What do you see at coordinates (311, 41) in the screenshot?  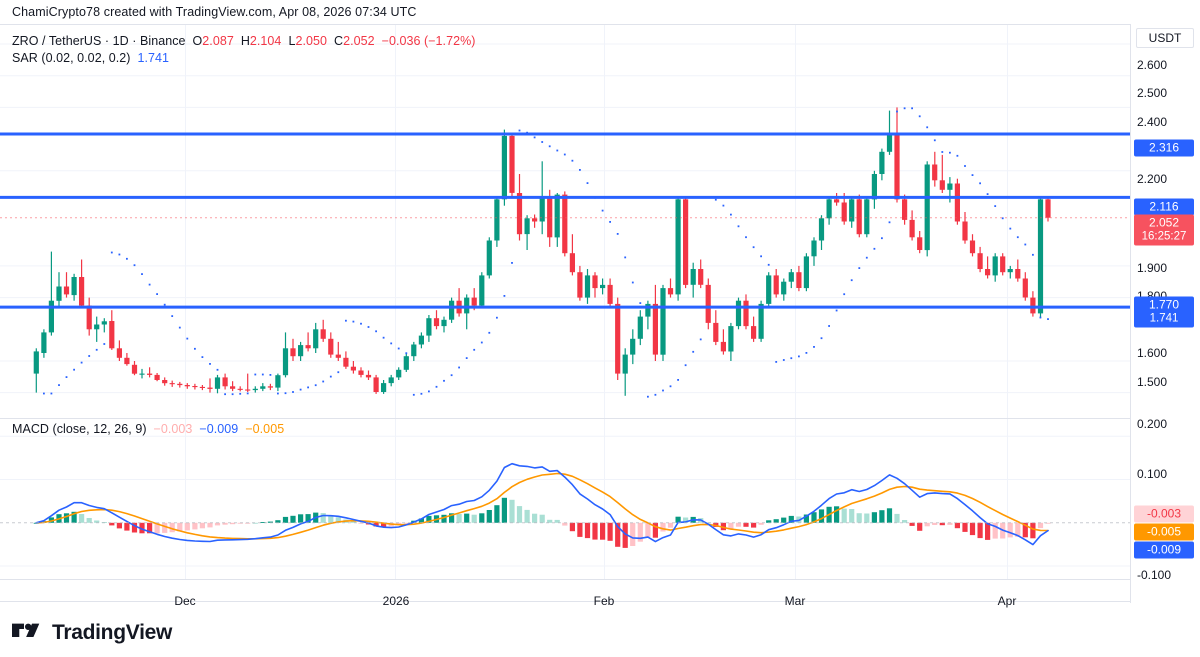 I see `low-value: 2.050` at bounding box center [311, 41].